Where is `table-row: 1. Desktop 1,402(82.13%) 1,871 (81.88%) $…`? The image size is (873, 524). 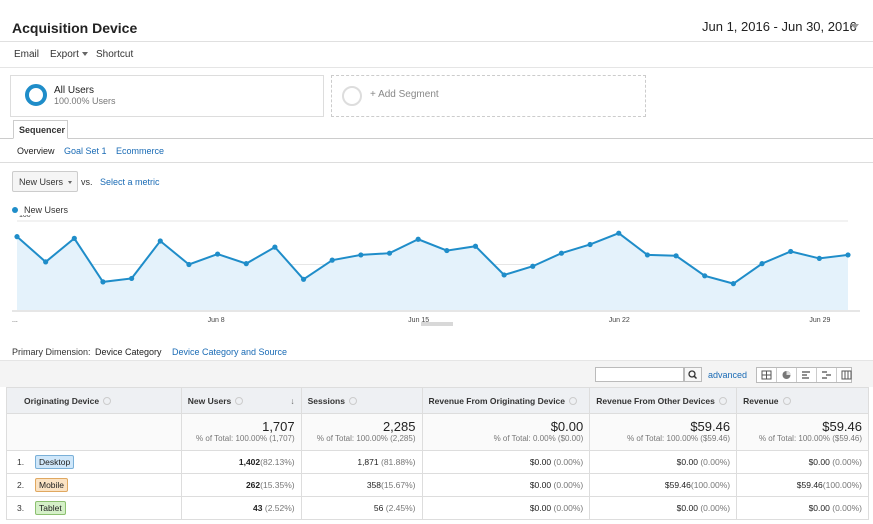 table-row: 1. Desktop 1,402(82.13%) 1,871 (81.88%) $… is located at coordinates (437, 462).